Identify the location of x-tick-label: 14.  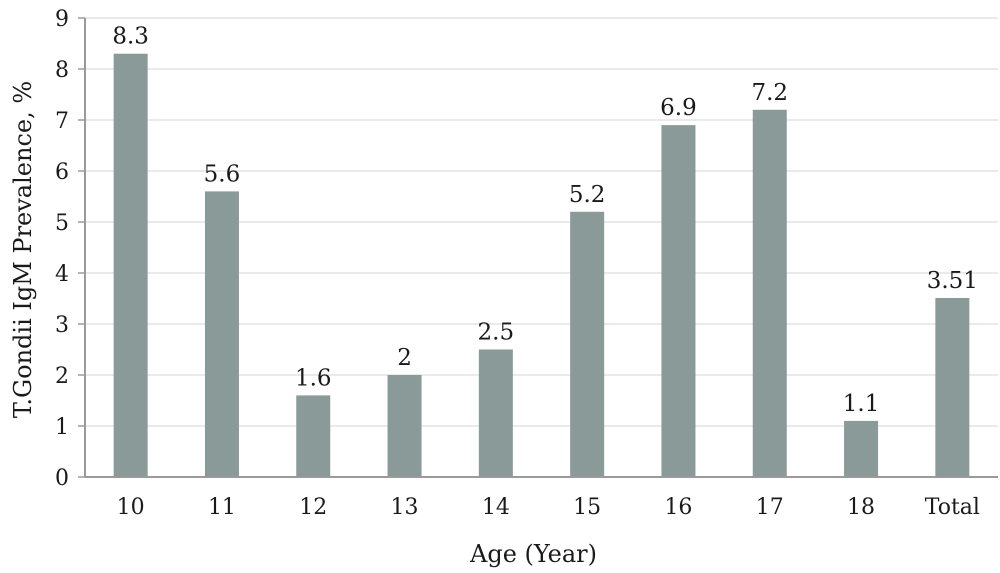
(496, 507).